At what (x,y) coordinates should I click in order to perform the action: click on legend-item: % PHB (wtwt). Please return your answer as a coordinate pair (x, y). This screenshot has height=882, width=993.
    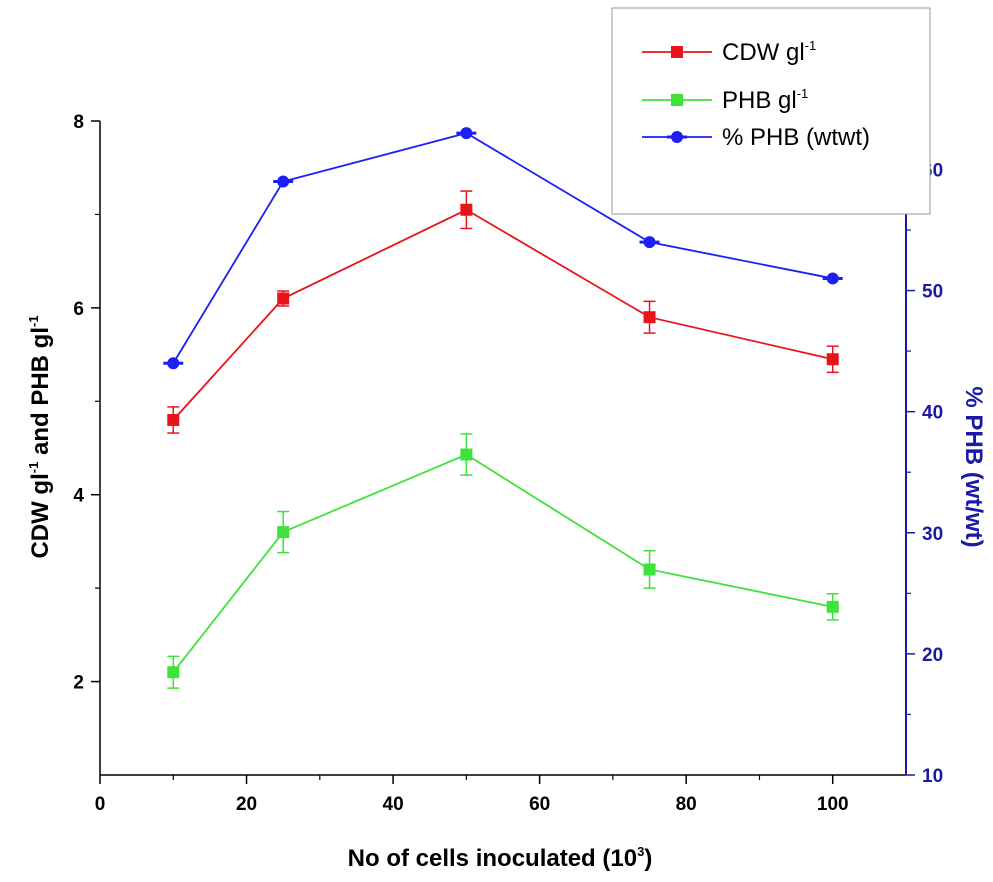
    Looking at the image, I should click on (756, 137).